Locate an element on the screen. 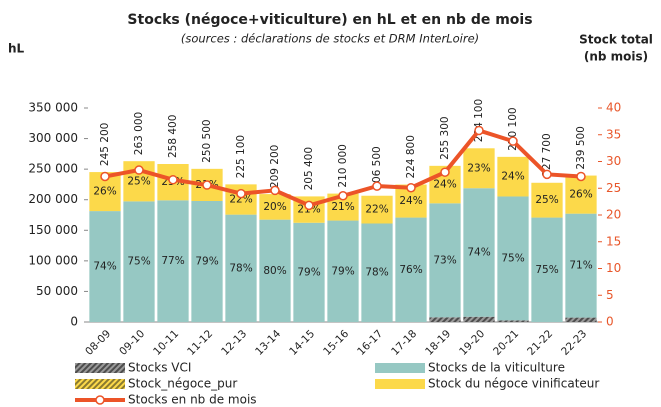  legend-label: Stock_négoce_pur is located at coordinates (182, 384).